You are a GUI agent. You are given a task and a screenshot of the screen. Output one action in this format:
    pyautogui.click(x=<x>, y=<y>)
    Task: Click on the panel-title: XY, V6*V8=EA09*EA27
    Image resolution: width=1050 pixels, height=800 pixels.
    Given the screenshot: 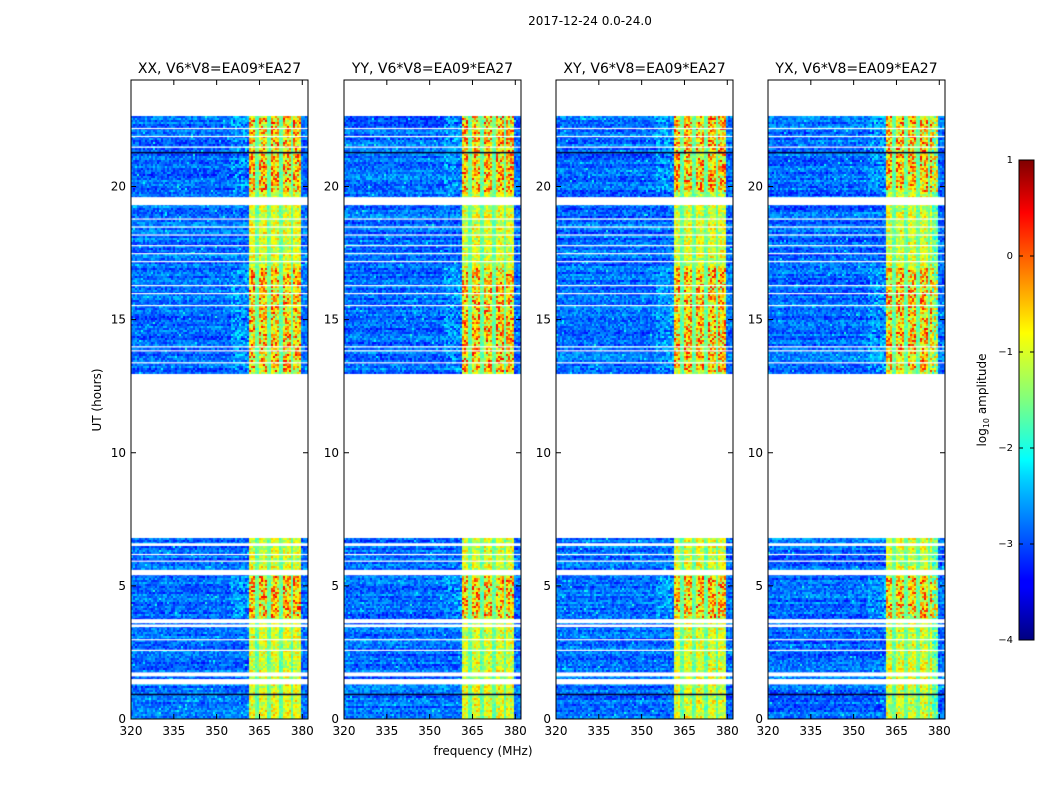 What is the action you would take?
    pyautogui.click(x=644, y=69)
    